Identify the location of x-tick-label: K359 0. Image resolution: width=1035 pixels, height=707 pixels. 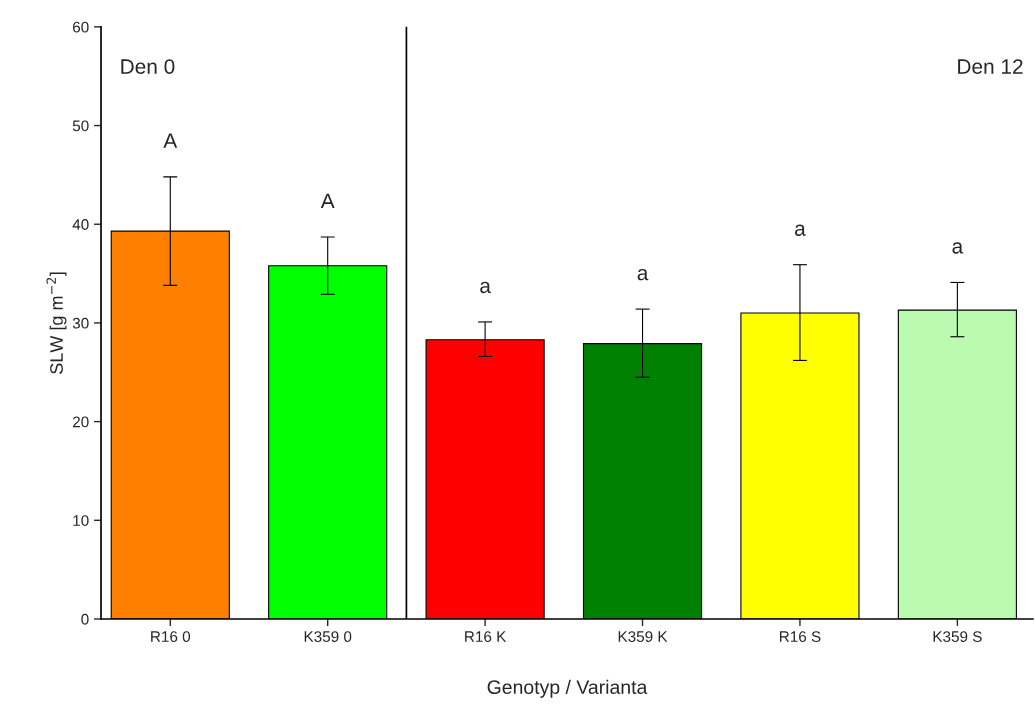
(328, 637).